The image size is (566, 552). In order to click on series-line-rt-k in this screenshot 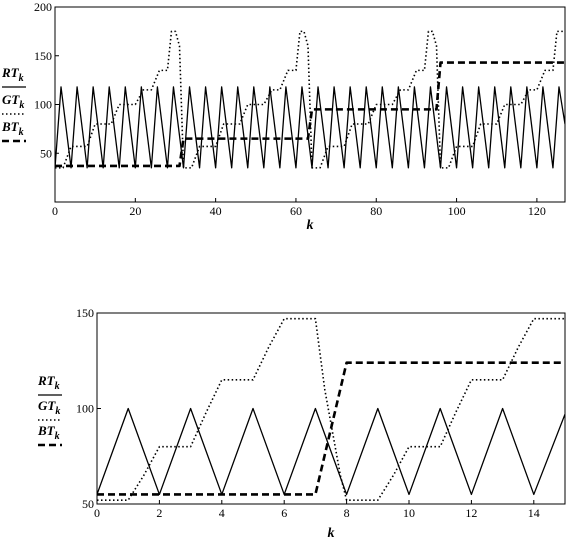, I will do `click(331, 451)`.